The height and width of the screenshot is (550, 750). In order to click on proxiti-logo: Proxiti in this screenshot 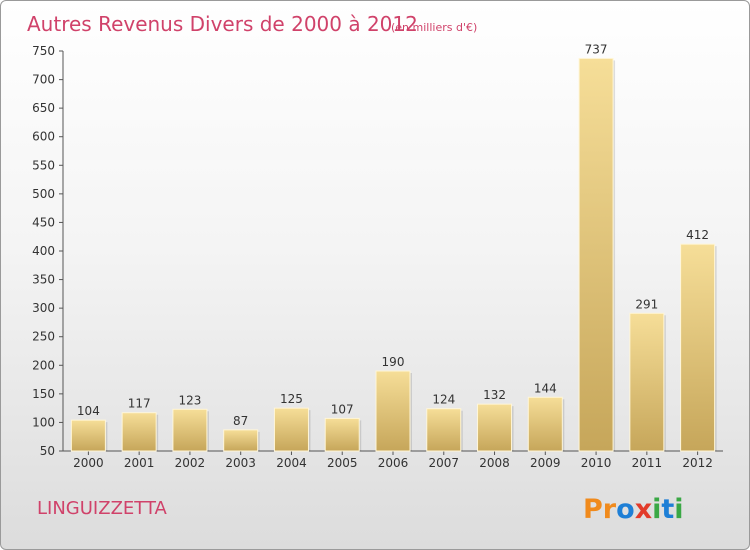, I will do `click(633, 509)`.